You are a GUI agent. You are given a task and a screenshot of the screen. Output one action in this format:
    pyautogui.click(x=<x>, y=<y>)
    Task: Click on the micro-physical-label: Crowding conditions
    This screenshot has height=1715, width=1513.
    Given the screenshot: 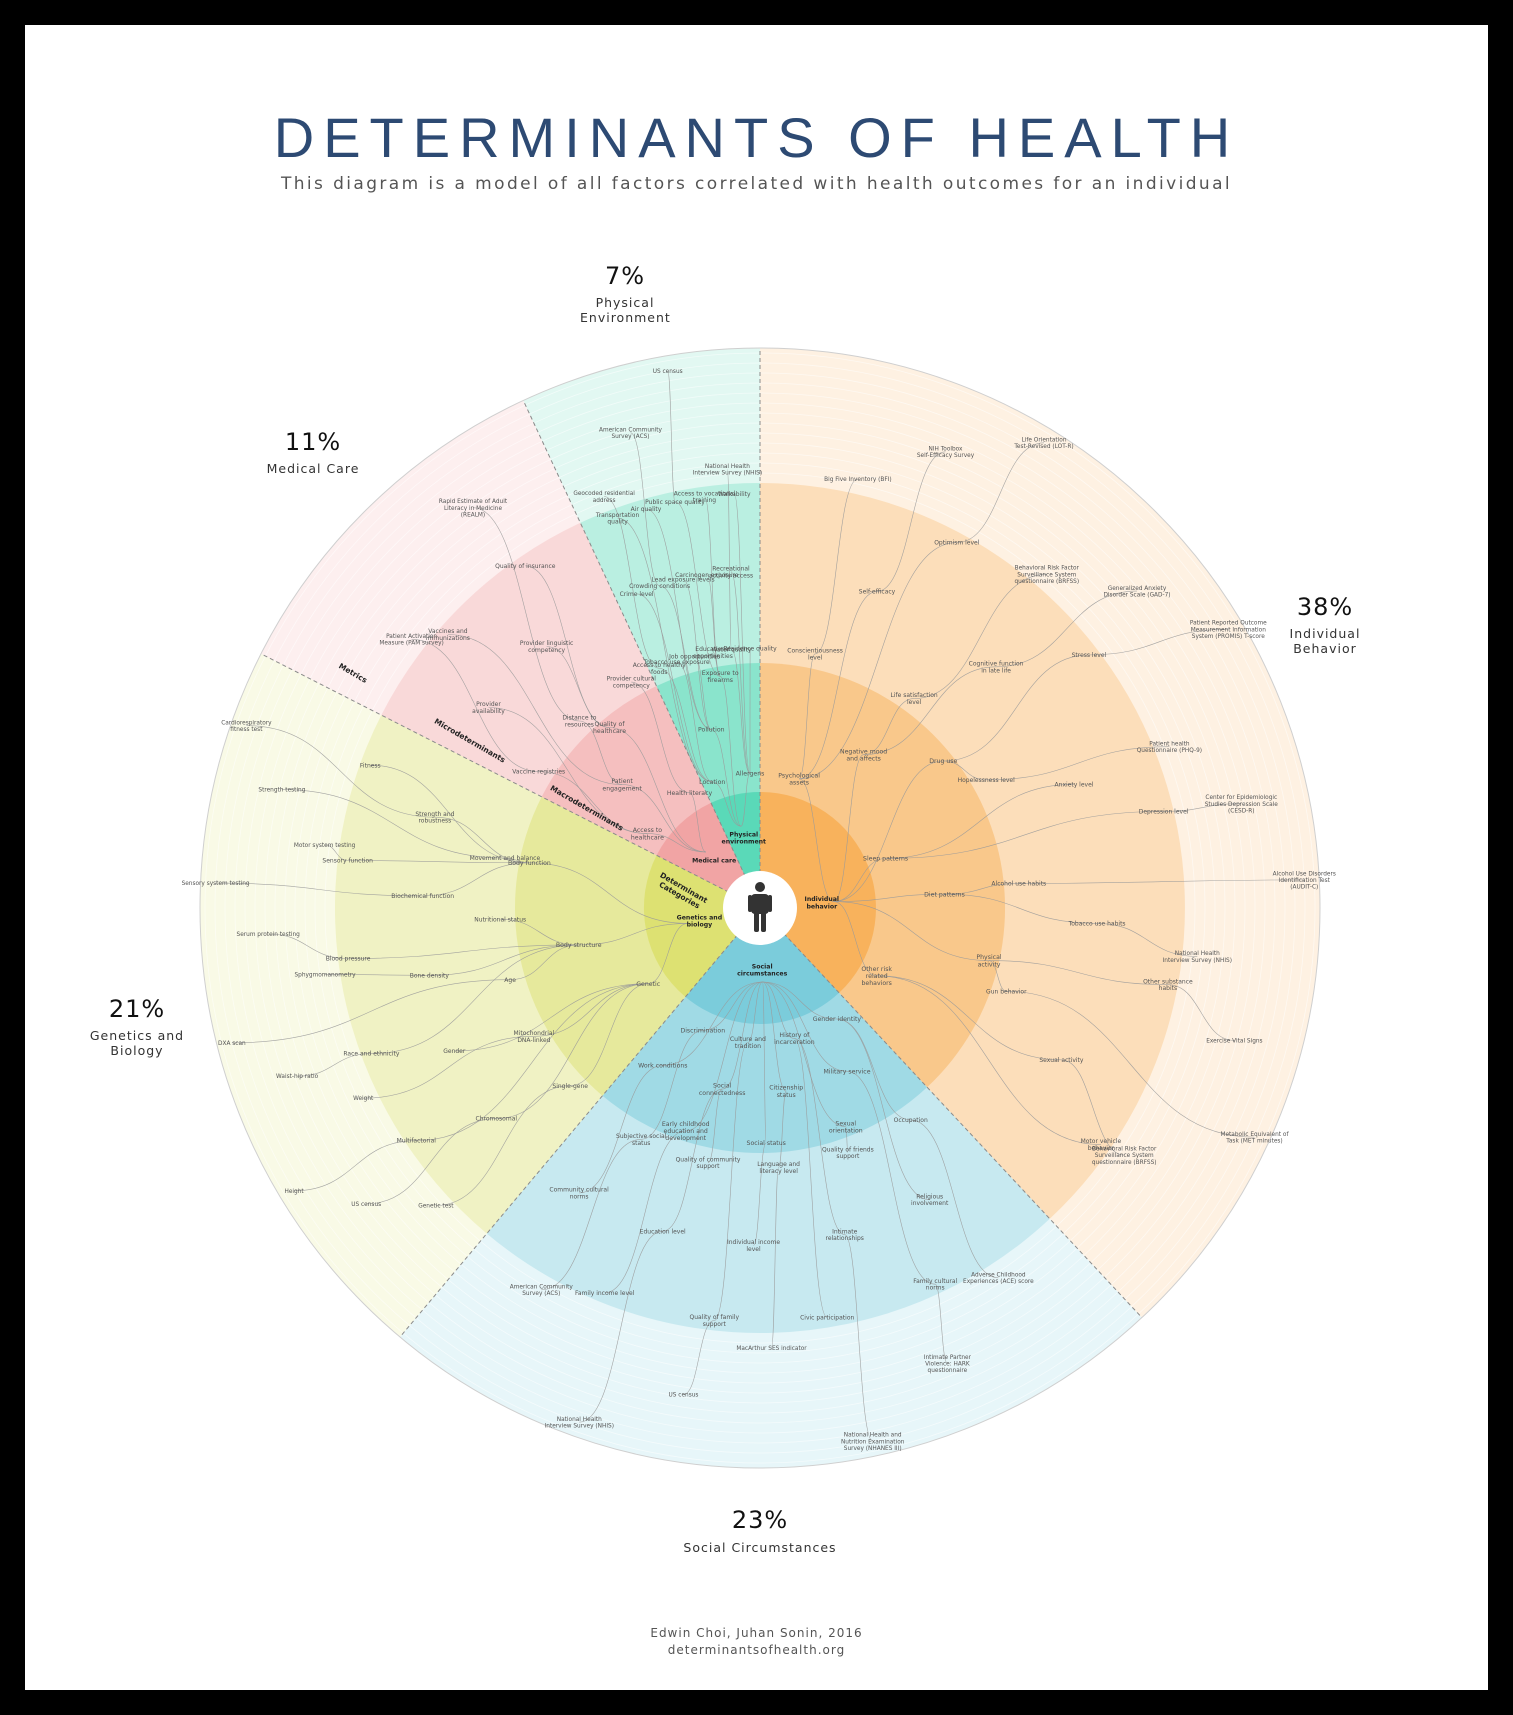 What is the action you would take?
    pyautogui.click(x=659, y=586)
    